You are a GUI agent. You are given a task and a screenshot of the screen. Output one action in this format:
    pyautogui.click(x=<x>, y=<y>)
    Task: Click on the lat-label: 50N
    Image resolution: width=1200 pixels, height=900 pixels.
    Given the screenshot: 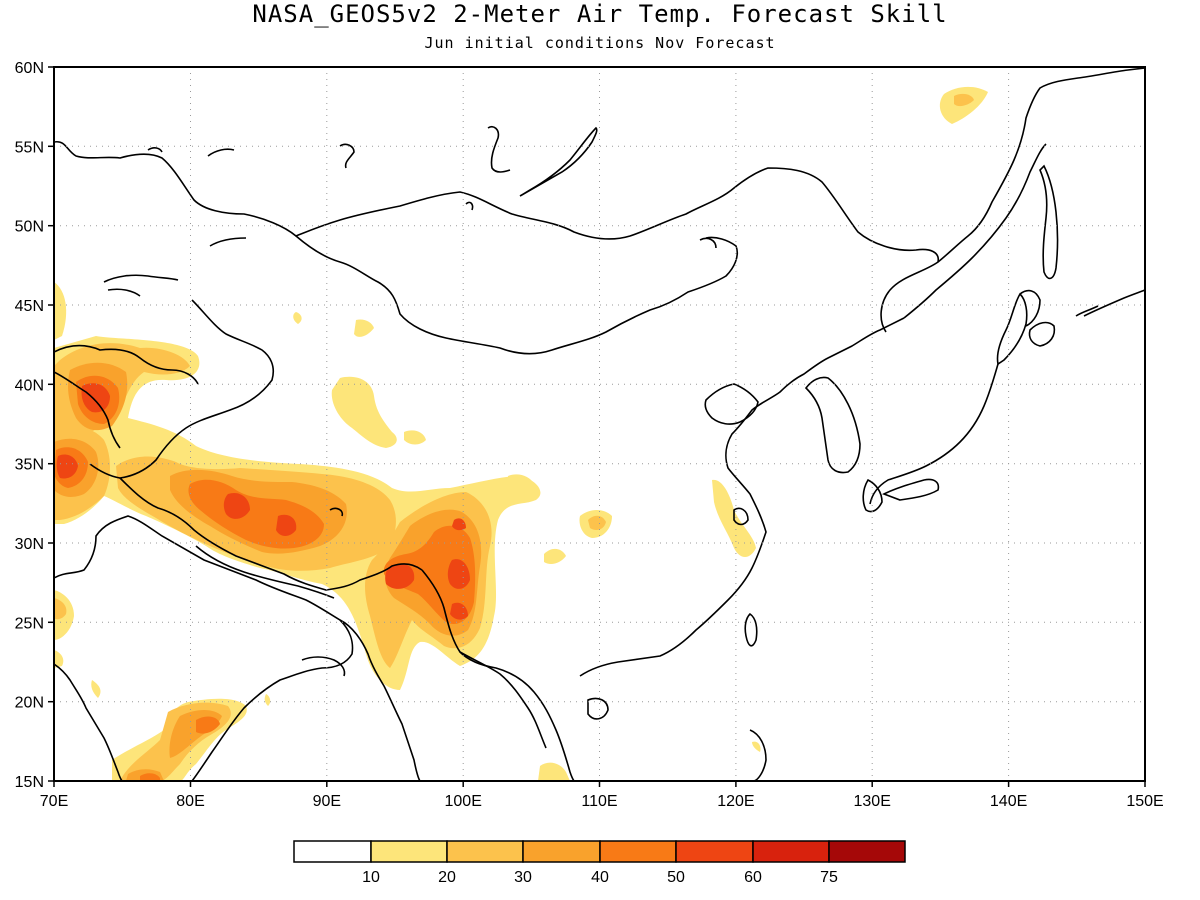 What is the action you would take?
    pyautogui.click(x=29, y=227)
    